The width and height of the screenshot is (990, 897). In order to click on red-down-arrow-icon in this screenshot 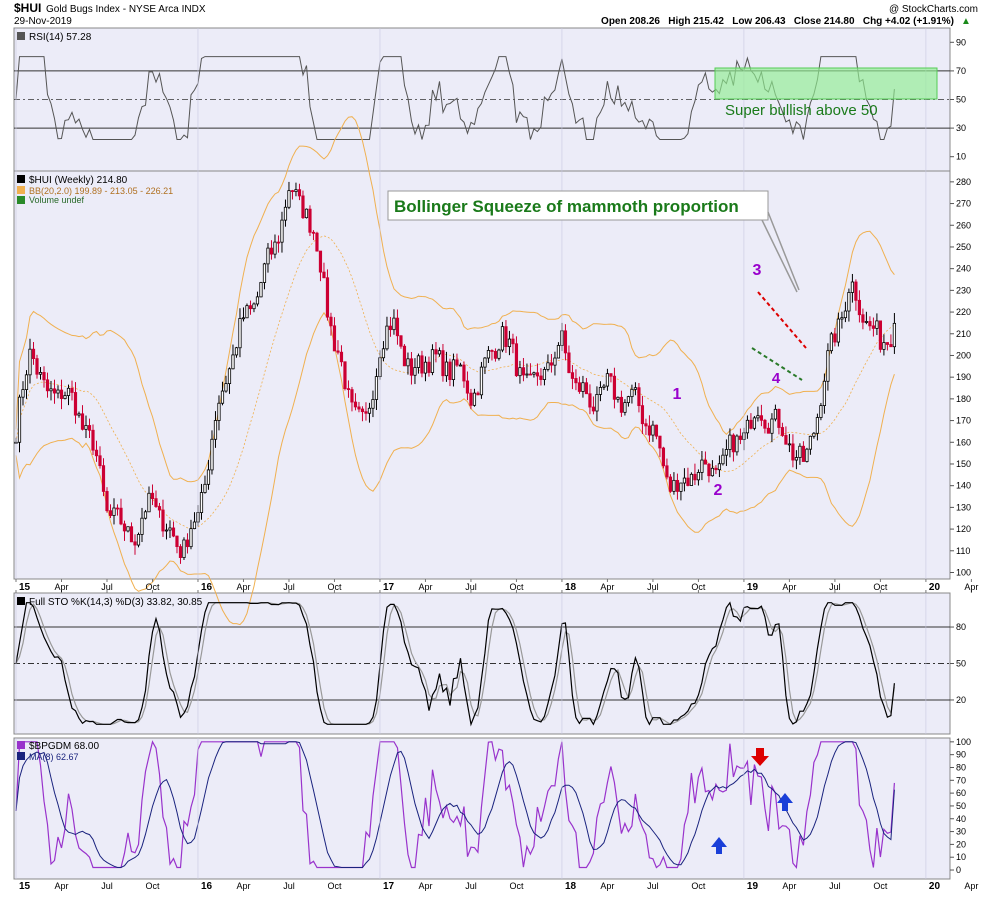, I will do `click(760, 757)`.